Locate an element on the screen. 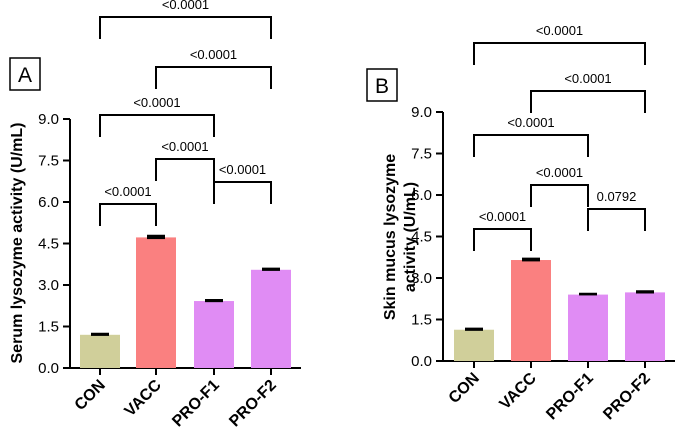 The height and width of the screenshot is (441, 685). panel-label: B is located at coordinates (382, 86).